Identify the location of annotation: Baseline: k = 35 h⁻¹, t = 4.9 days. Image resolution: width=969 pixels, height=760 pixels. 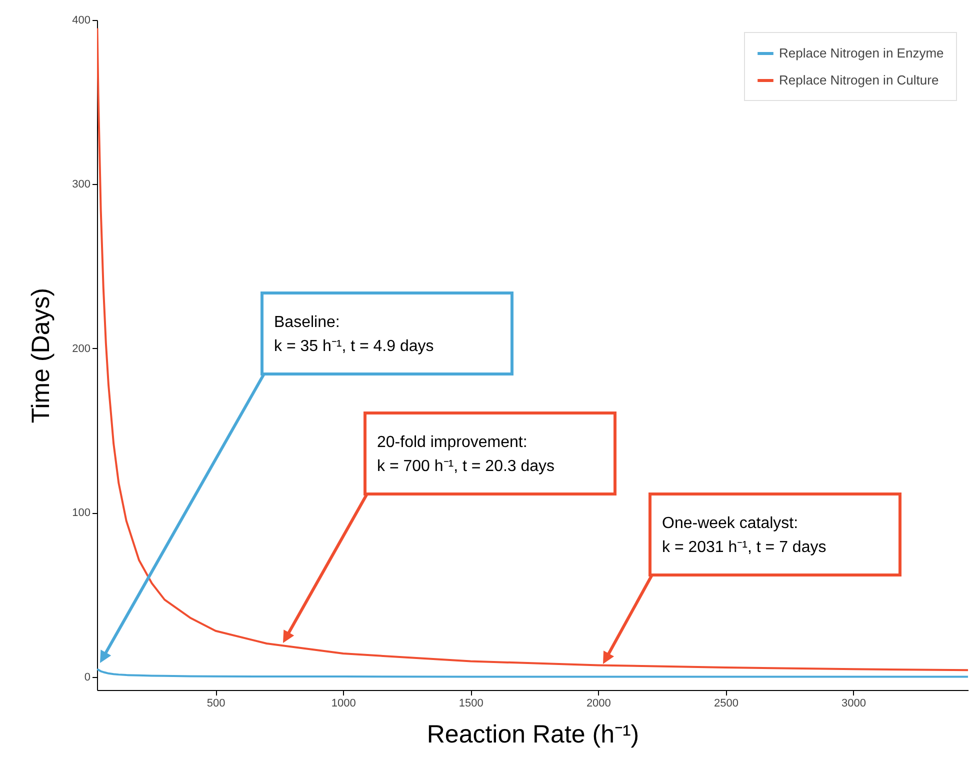
(354, 334).